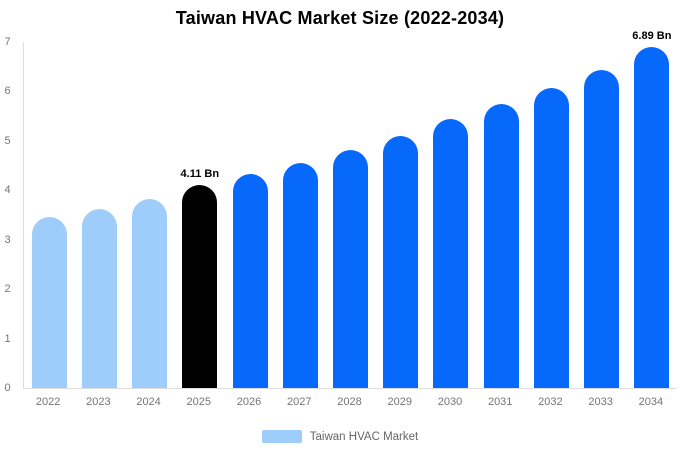  Describe the element at coordinates (7, 140) in the screenshot. I see `y-axis-tick-label: 5` at that location.